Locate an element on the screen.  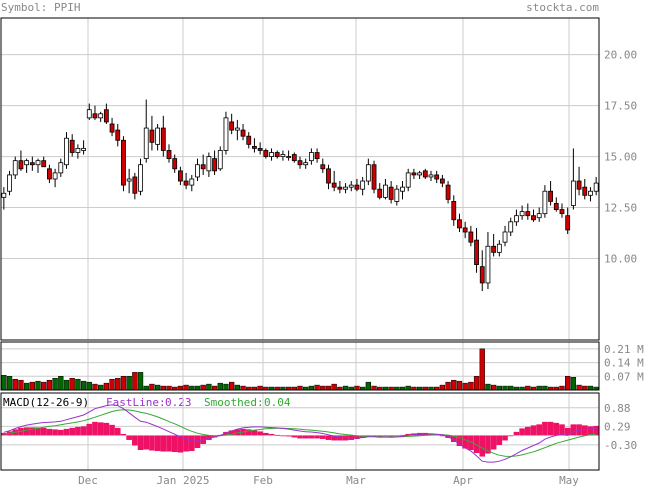
price-tick-label: 15.00 is located at coordinates (620, 157).